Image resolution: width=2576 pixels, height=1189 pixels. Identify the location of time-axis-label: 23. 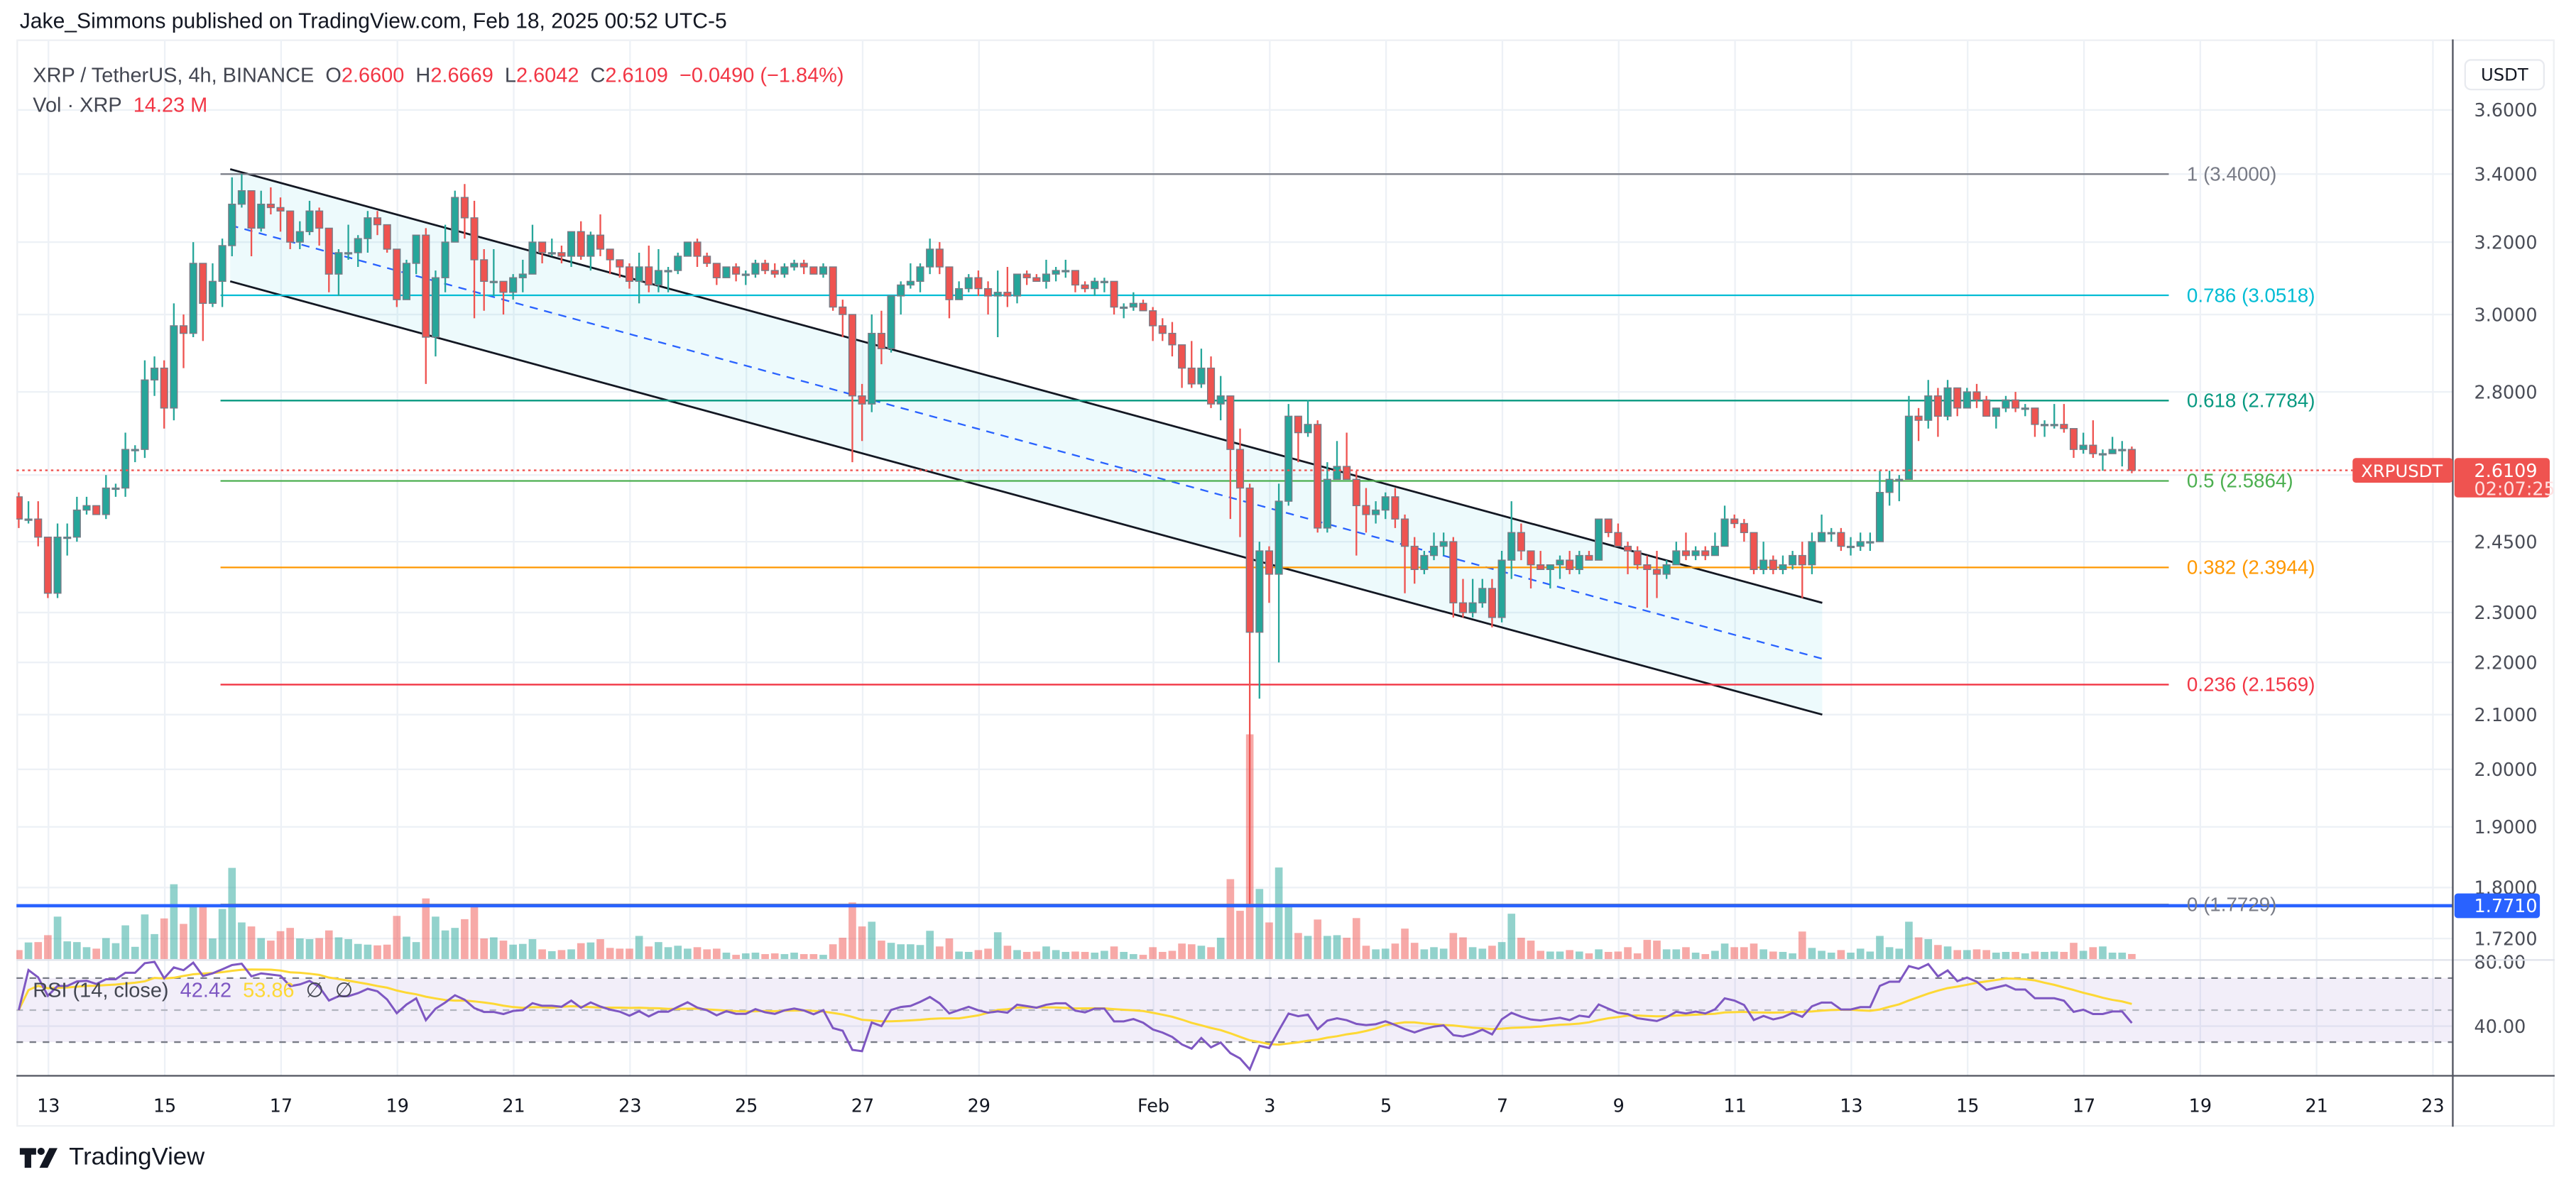
(629, 1106).